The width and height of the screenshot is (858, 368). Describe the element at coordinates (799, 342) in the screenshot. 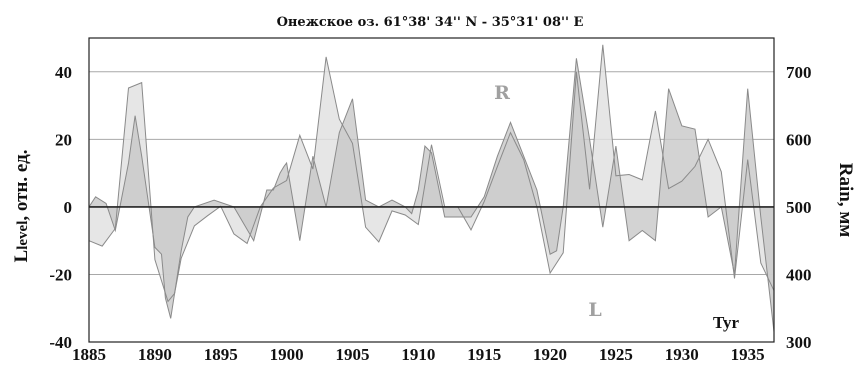

I see `right-tick-label: 300` at that location.